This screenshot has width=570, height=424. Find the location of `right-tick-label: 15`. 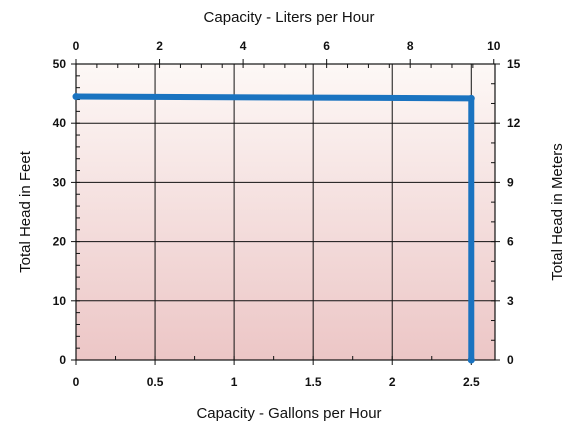

right-tick-label: 15 is located at coordinates (514, 64).